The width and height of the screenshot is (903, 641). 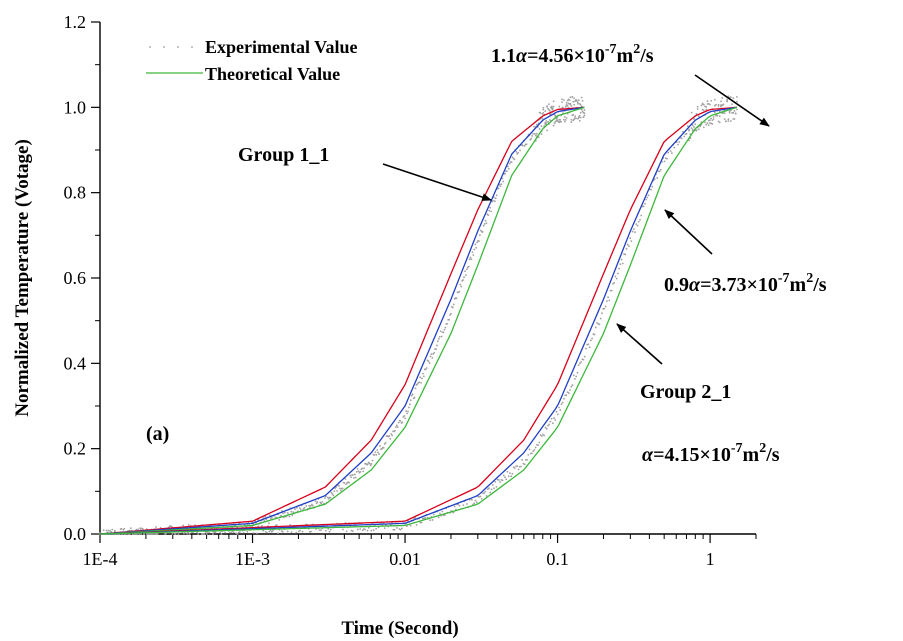 I want to click on annotation-0-9alpha: 0.9α=3.73×10-7m2/s, so click(x=745, y=283).